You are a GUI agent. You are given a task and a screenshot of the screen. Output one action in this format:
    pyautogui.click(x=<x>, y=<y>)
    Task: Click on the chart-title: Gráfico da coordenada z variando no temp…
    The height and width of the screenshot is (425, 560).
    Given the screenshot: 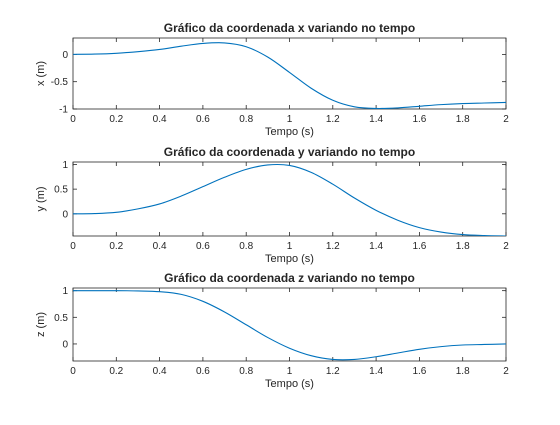 What is the action you would take?
    pyautogui.click(x=289, y=278)
    